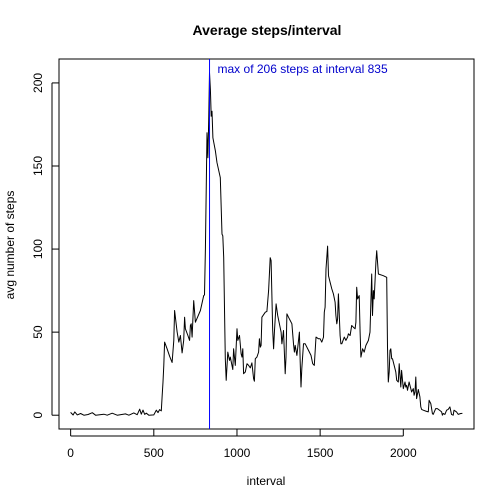 The image size is (504, 504). What do you see at coordinates (266, 481) in the screenshot?
I see `x-axis-label: interval` at bounding box center [266, 481].